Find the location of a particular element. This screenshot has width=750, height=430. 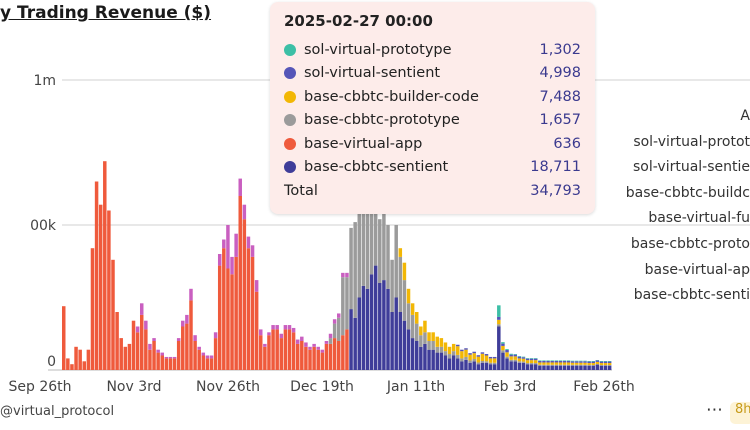

author-handle: @virtual_protocol is located at coordinates (57, 411).